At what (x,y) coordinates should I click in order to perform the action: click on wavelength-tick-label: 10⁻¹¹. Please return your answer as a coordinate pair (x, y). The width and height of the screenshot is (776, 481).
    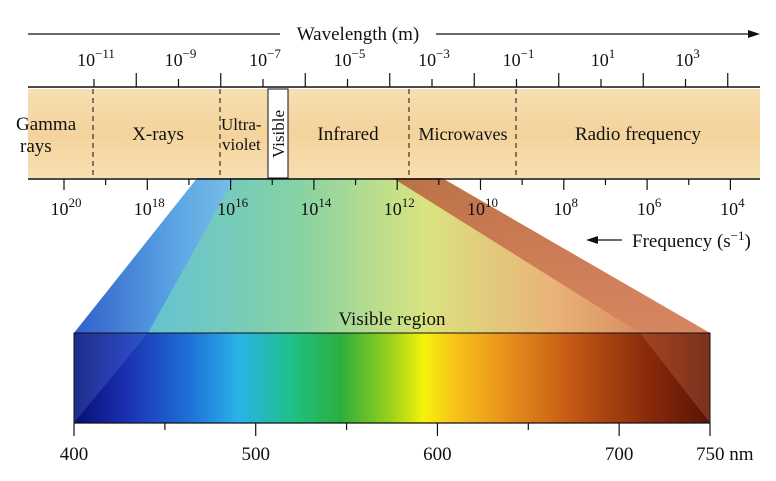
    Looking at the image, I should click on (96, 58).